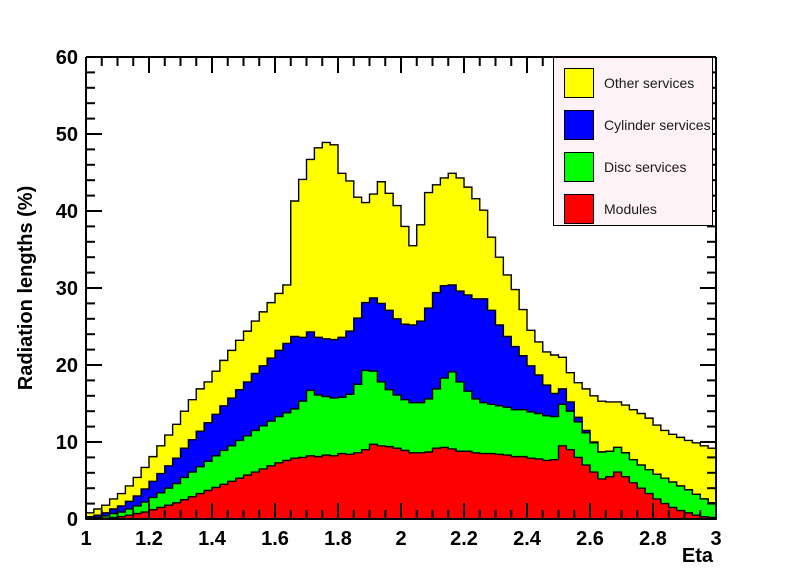 The height and width of the screenshot is (572, 796). I want to click on legend-label-modules: Modules, so click(630, 209).